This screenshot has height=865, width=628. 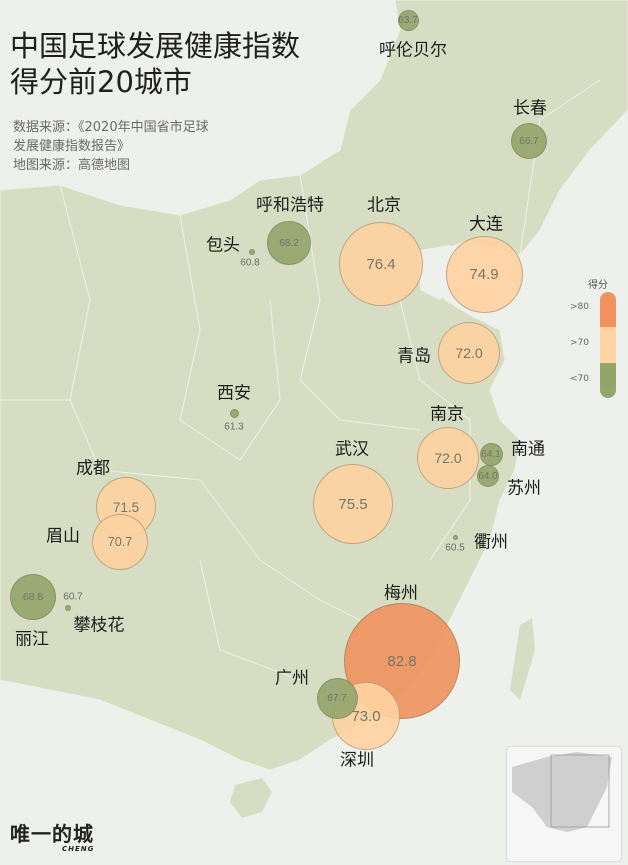 I want to click on city-name: 南京, so click(x=447, y=414).